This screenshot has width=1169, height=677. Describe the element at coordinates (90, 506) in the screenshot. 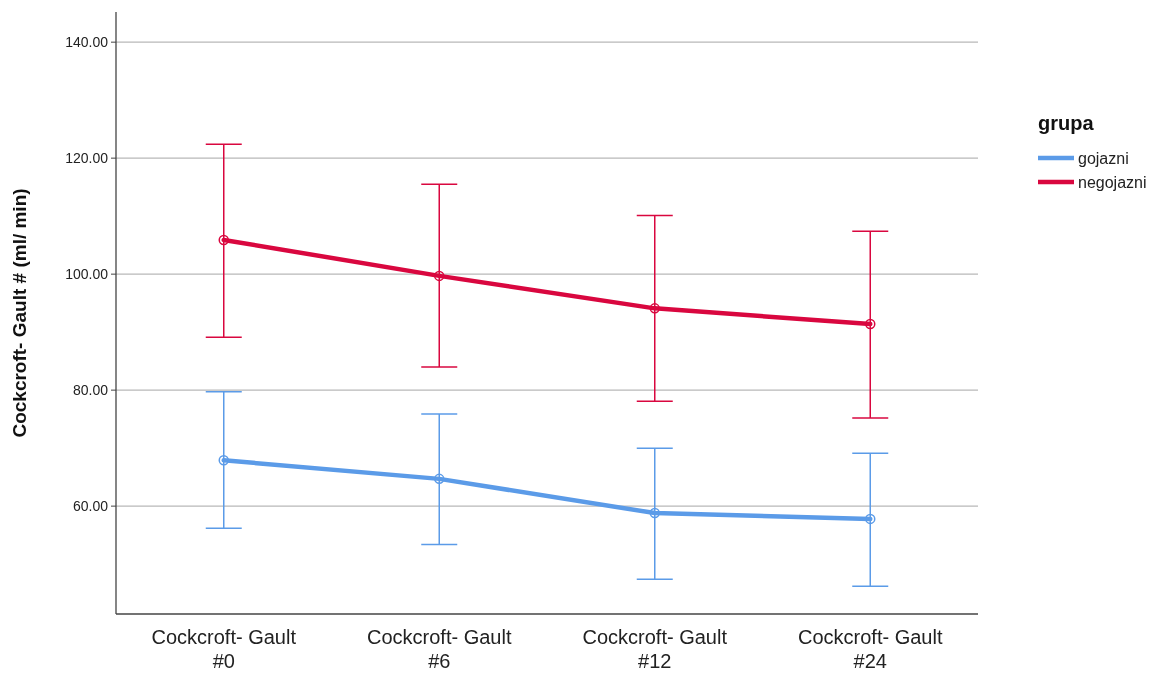

I see `y-tick-label: 60.00` at that location.